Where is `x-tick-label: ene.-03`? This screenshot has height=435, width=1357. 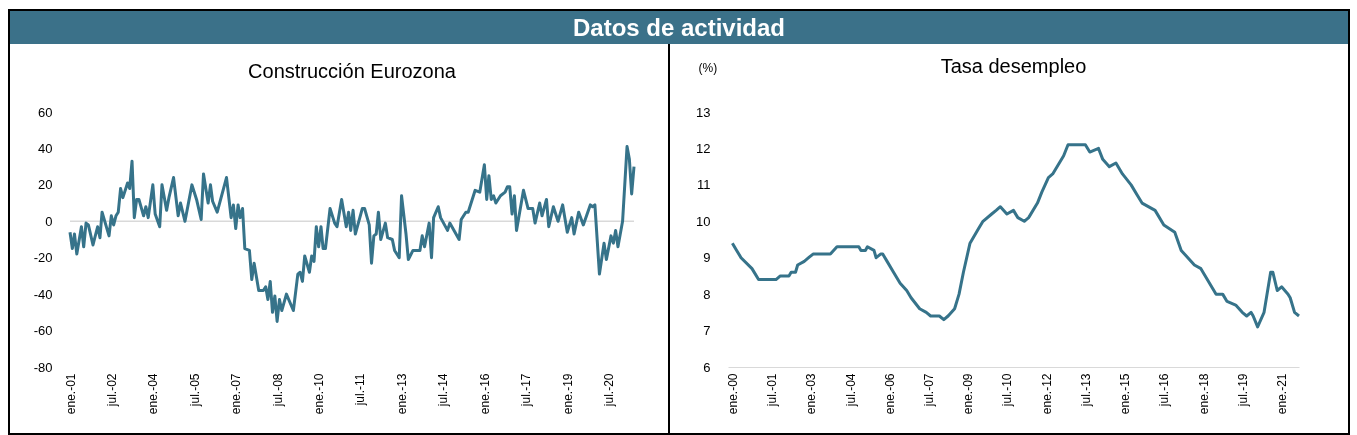
x-tick-label: ene.-03 is located at coordinates (811, 394).